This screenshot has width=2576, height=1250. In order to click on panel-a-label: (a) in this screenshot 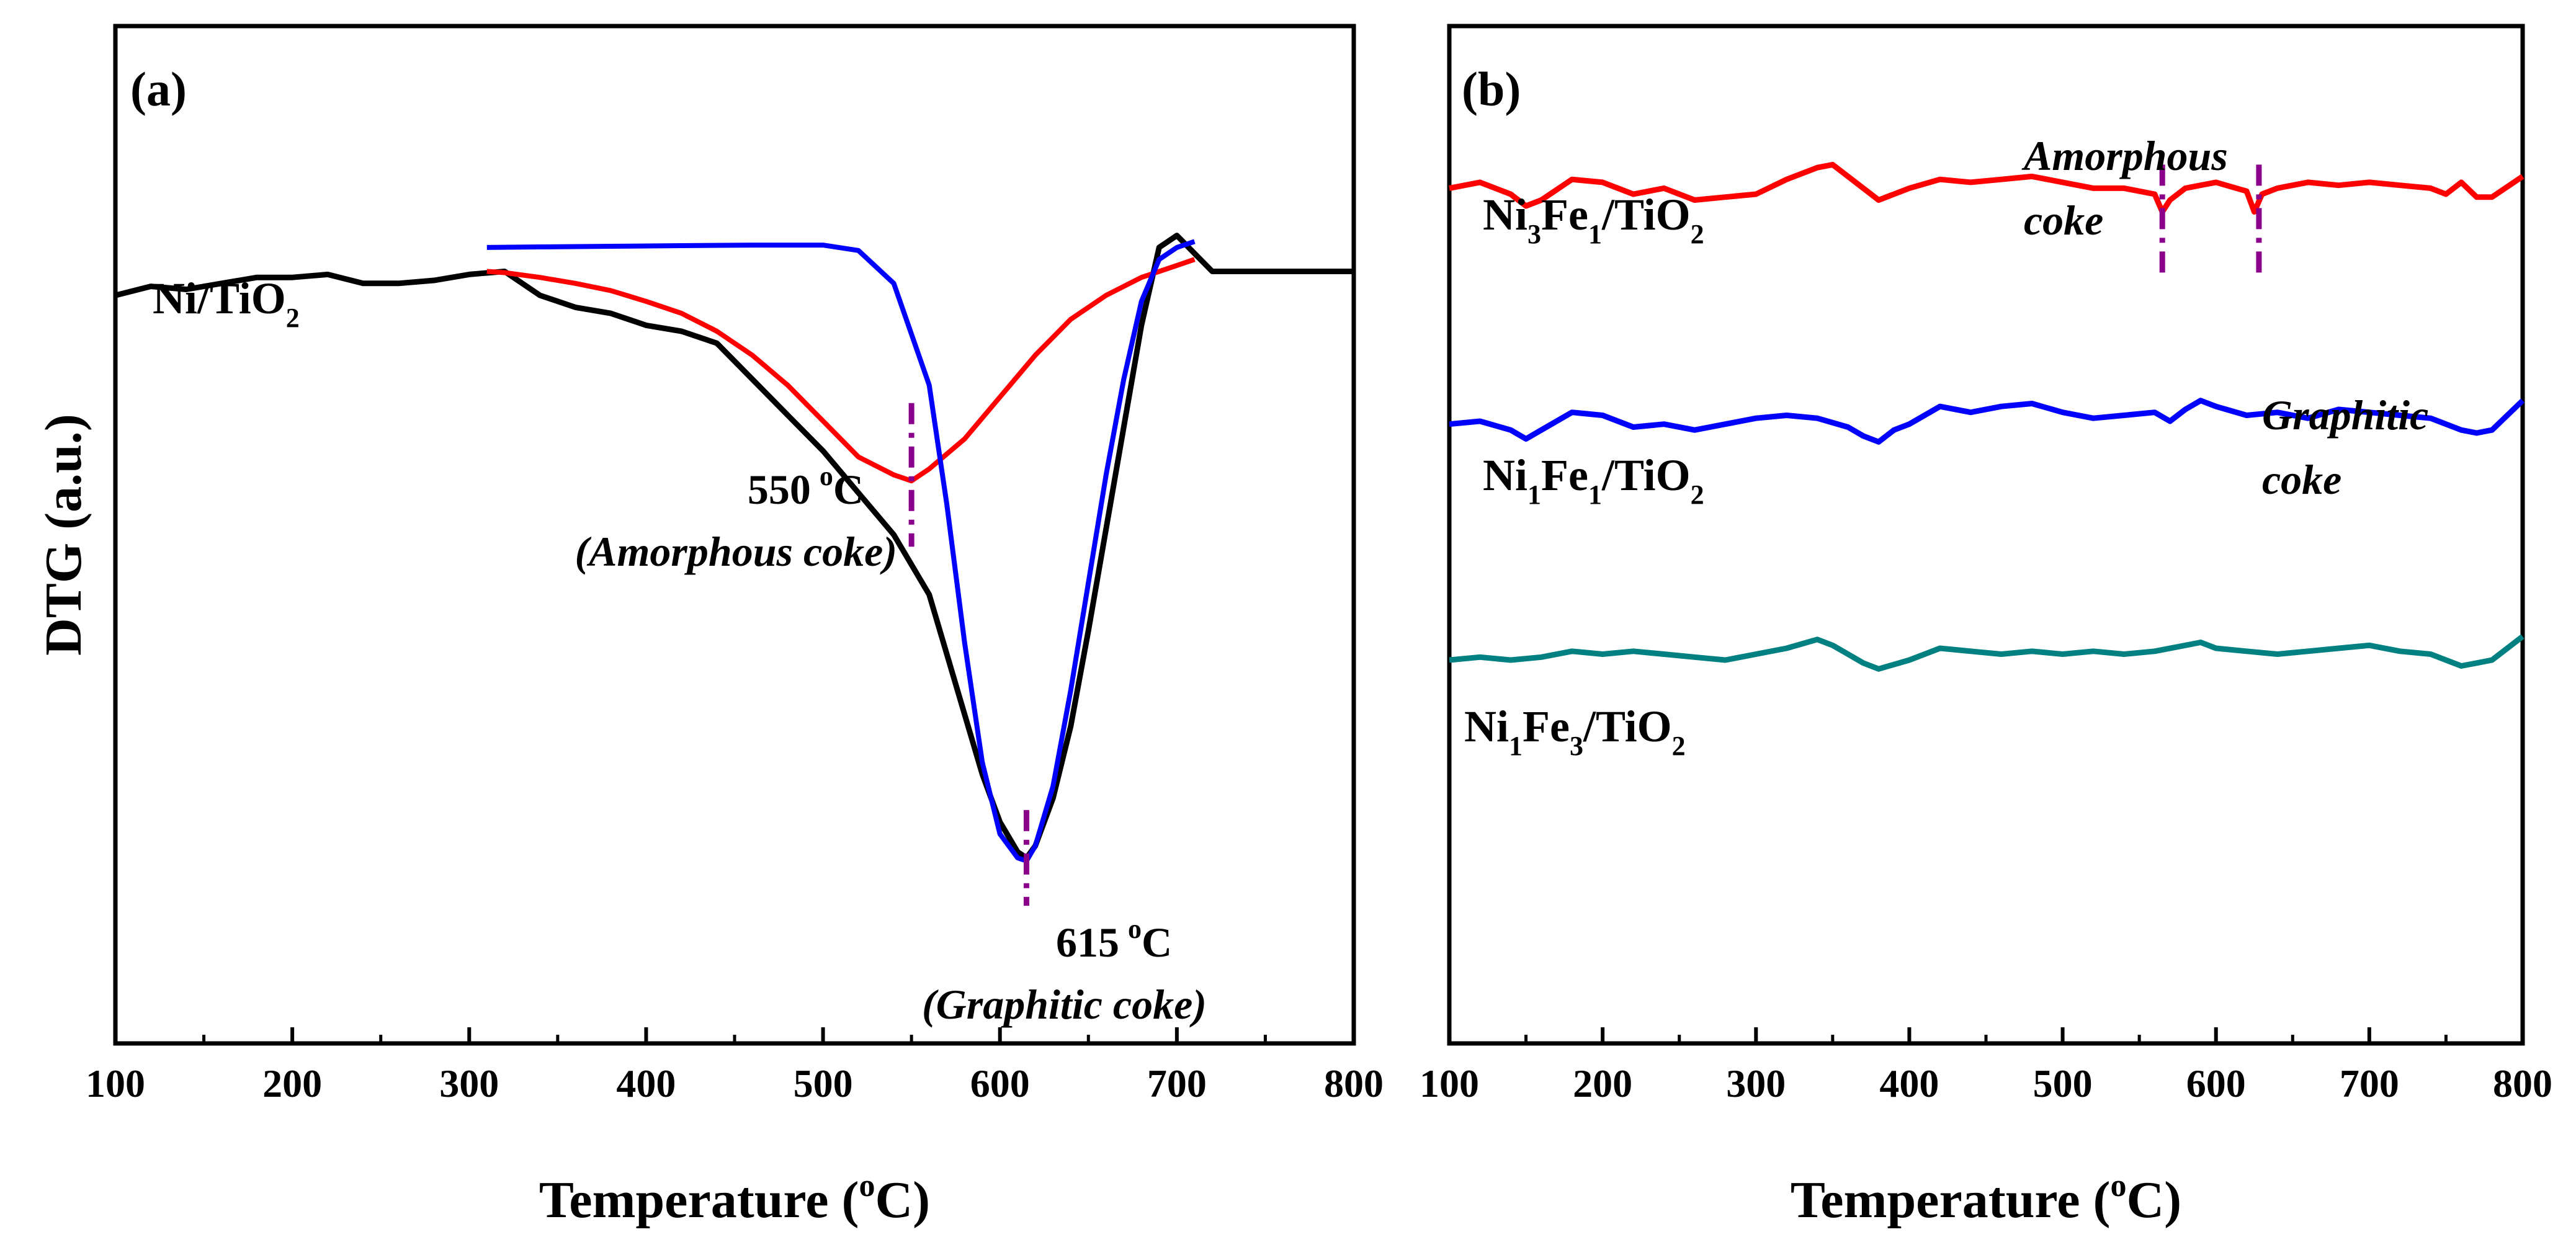, I will do `click(158, 89)`.